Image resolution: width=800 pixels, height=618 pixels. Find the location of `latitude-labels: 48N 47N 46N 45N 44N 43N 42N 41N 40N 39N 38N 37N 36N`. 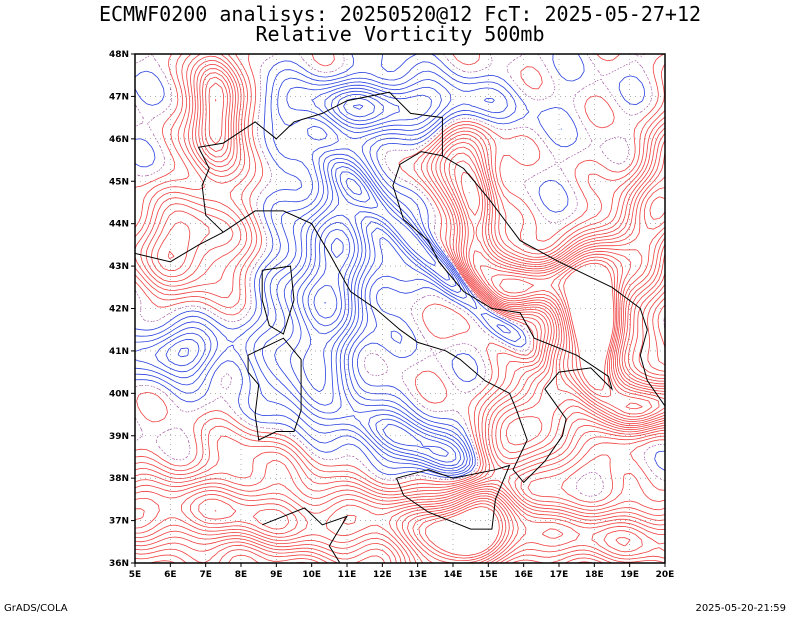

latitude-labels: 48N 47N 46N 45N 44N 43N 42N 41N 40N 39N 38N 37N 36N is located at coordinates (119, 309).